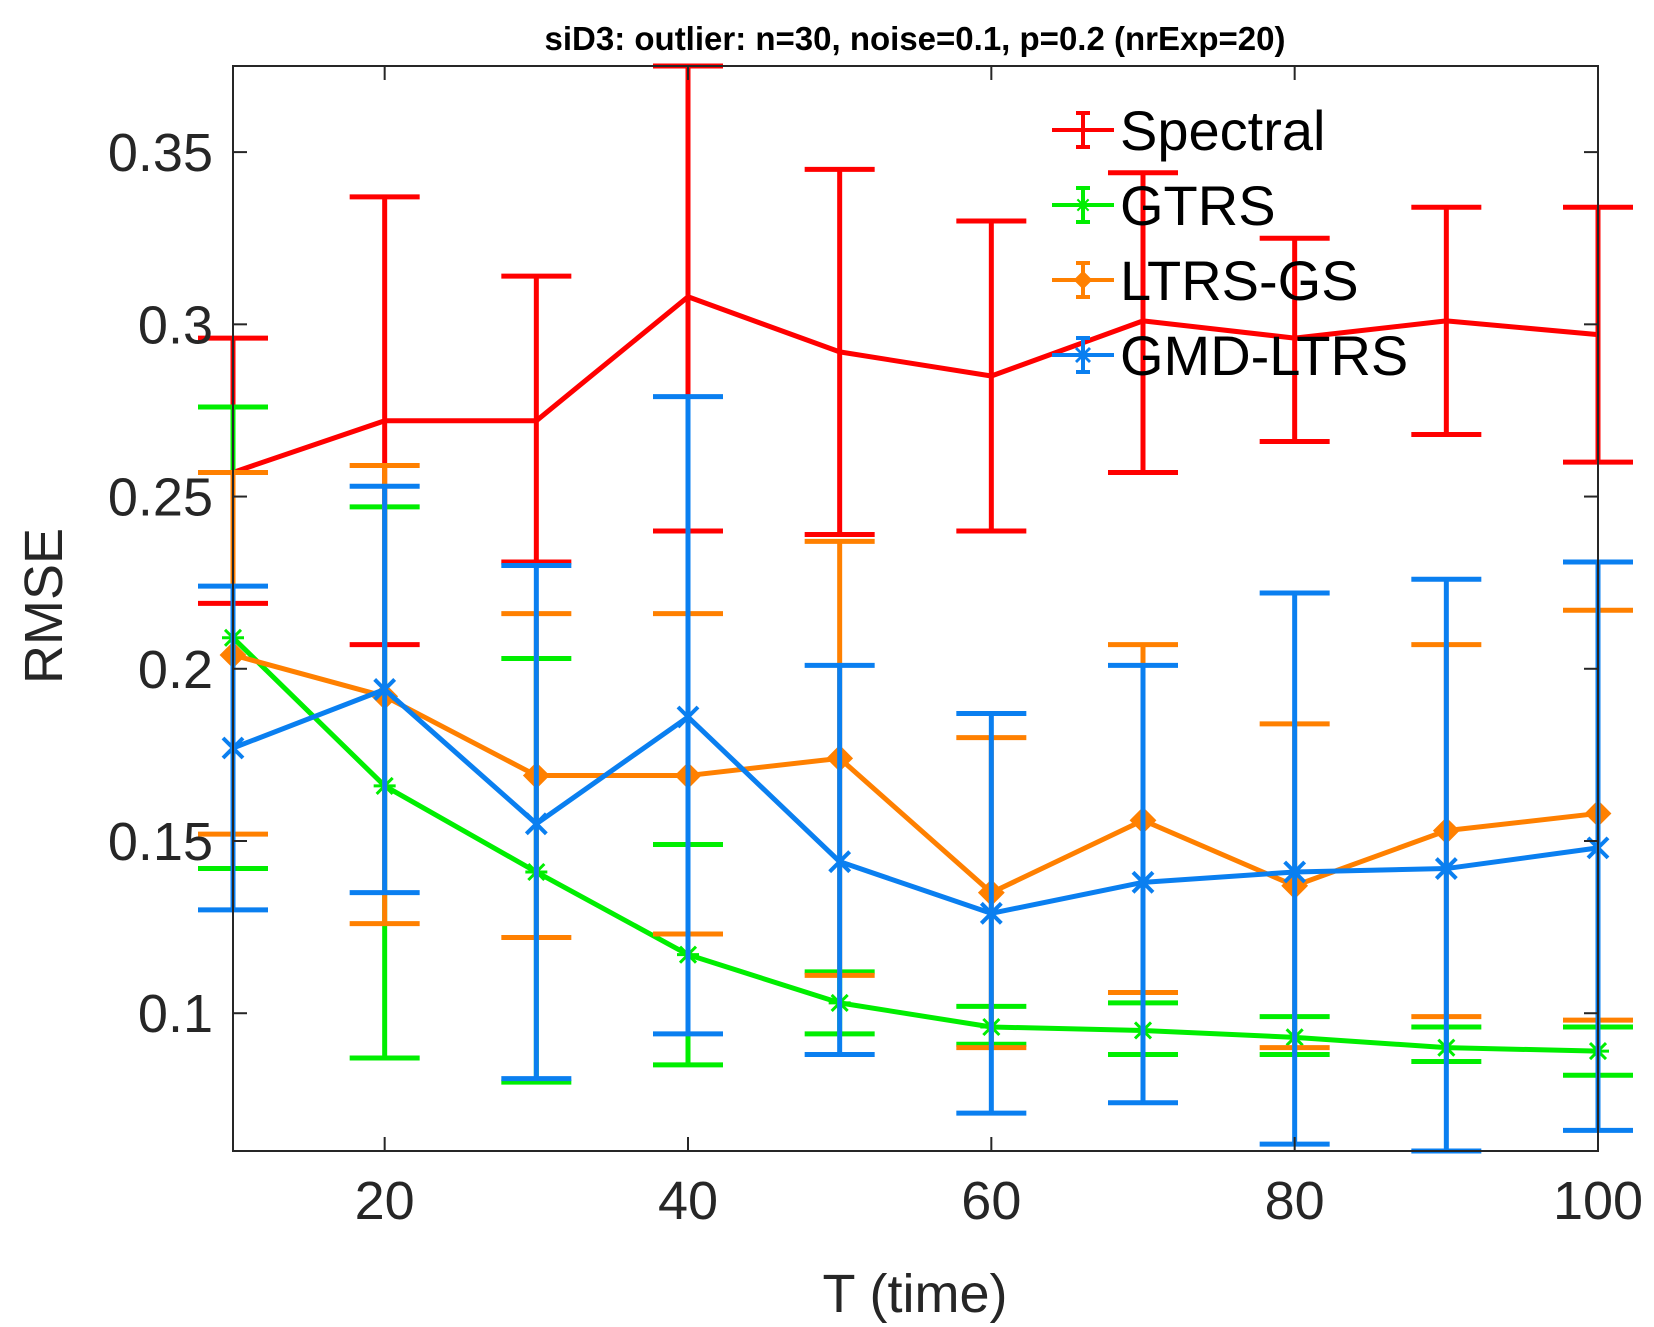 Image resolution: width=1654 pixels, height=1327 pixels. I want to click on marker-shape, so click(1083, 280).